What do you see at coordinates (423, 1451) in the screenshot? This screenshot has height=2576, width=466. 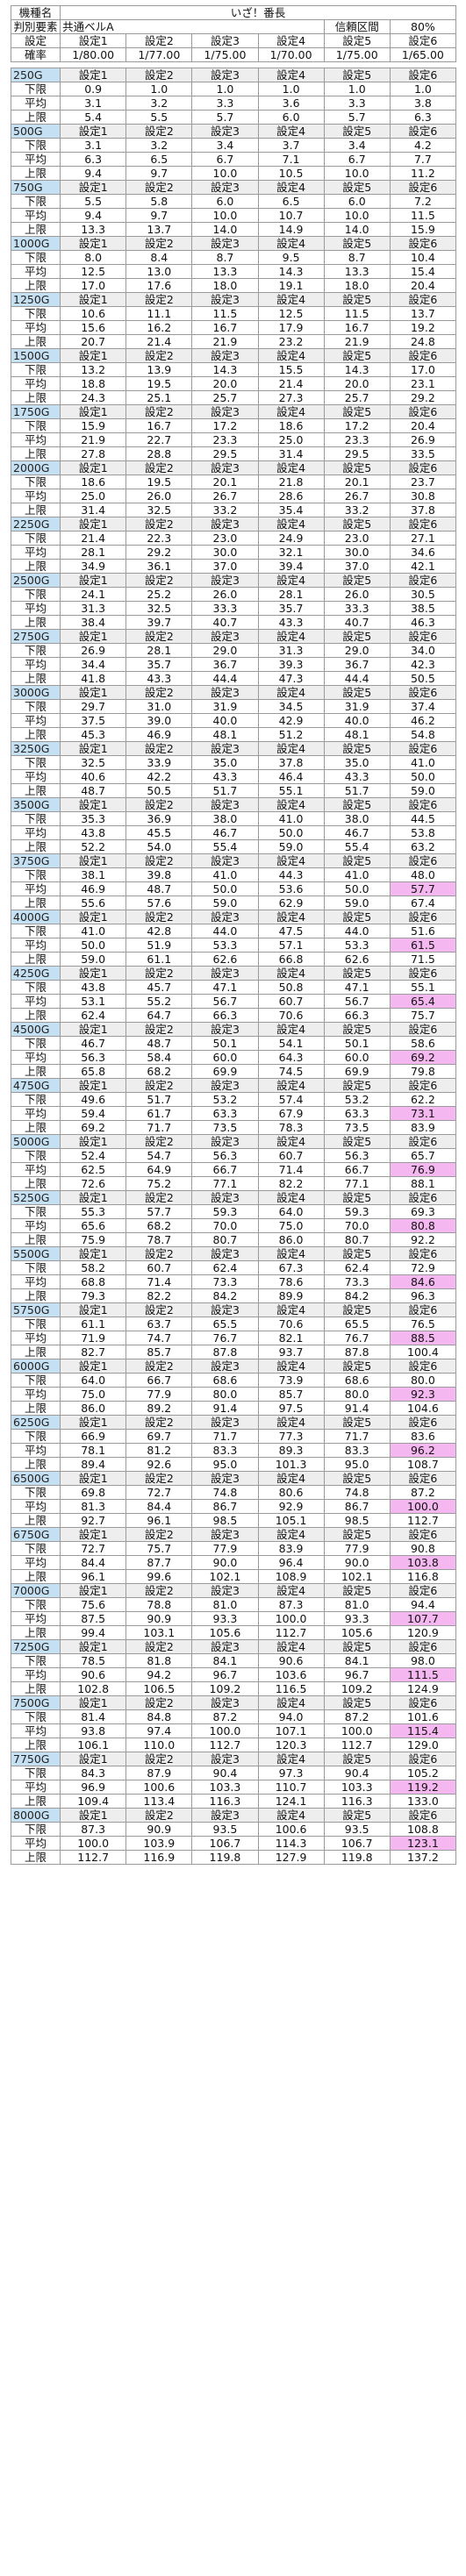 I see `value-cell: 96.2` at bounding box center [423, 1451].